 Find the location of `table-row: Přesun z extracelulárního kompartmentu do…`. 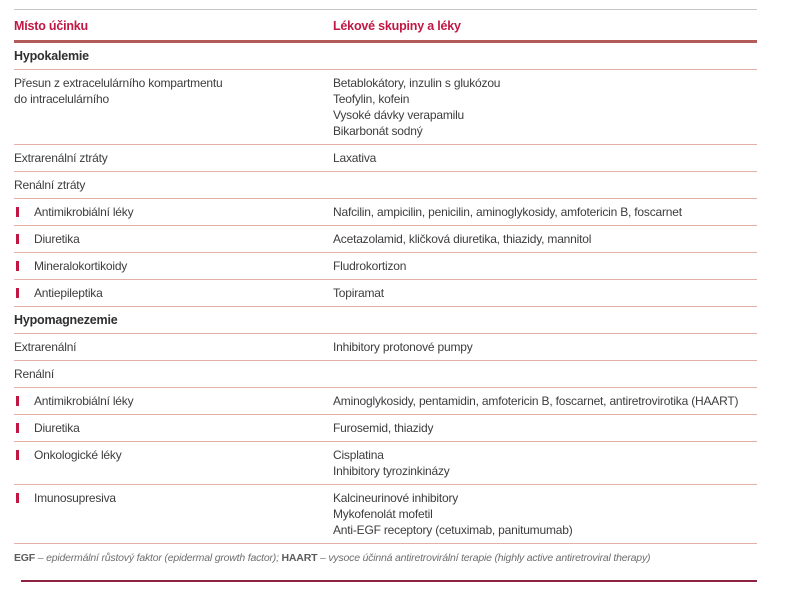

table-row: Přesun z extracelulárního kompartmentu do… is located at coordinates (385, 107).